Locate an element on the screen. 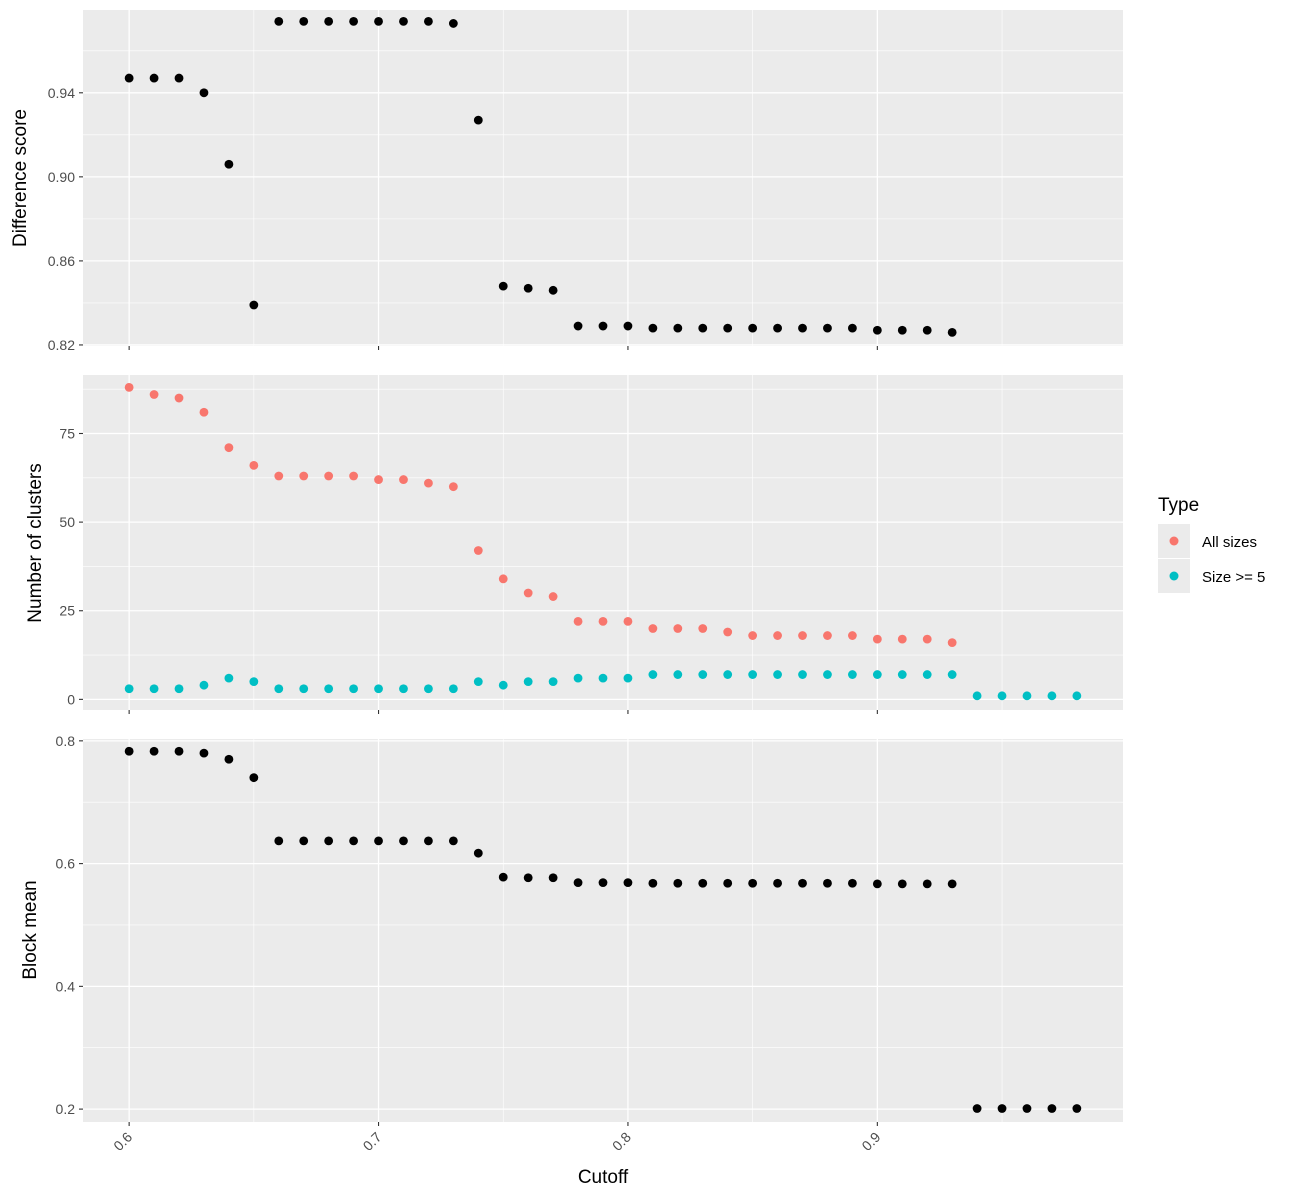 The image size is (1300, 1200). legend-label-size-ge5: Size >= 5 is located at coordinates (1233, 577).